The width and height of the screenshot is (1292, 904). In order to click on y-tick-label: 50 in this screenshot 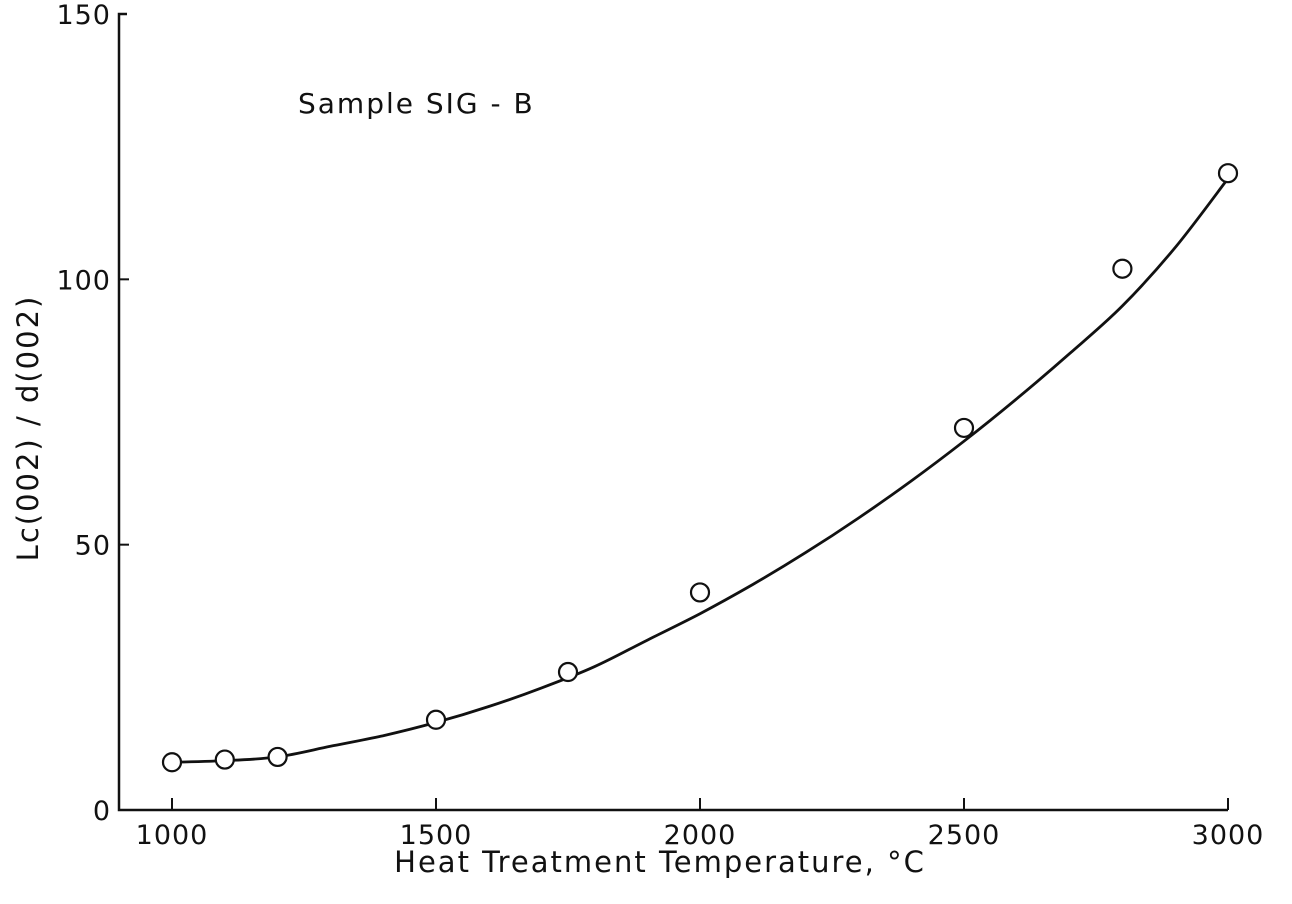, I will do `click(93, 546)`.